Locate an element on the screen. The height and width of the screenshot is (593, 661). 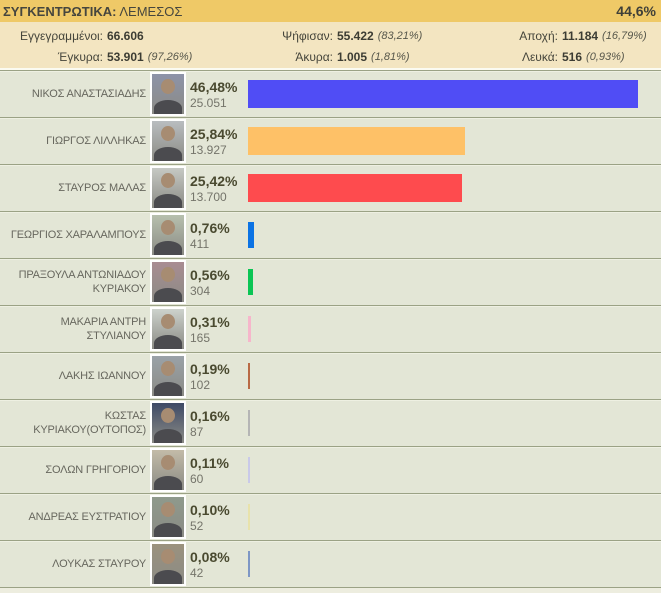
candidate-name: ΜΑΚΑΡΙΑ ΑΝΤΡΗ ΣΤΥΛΙΑΝΟΥ is located at coordinates (103, 329).